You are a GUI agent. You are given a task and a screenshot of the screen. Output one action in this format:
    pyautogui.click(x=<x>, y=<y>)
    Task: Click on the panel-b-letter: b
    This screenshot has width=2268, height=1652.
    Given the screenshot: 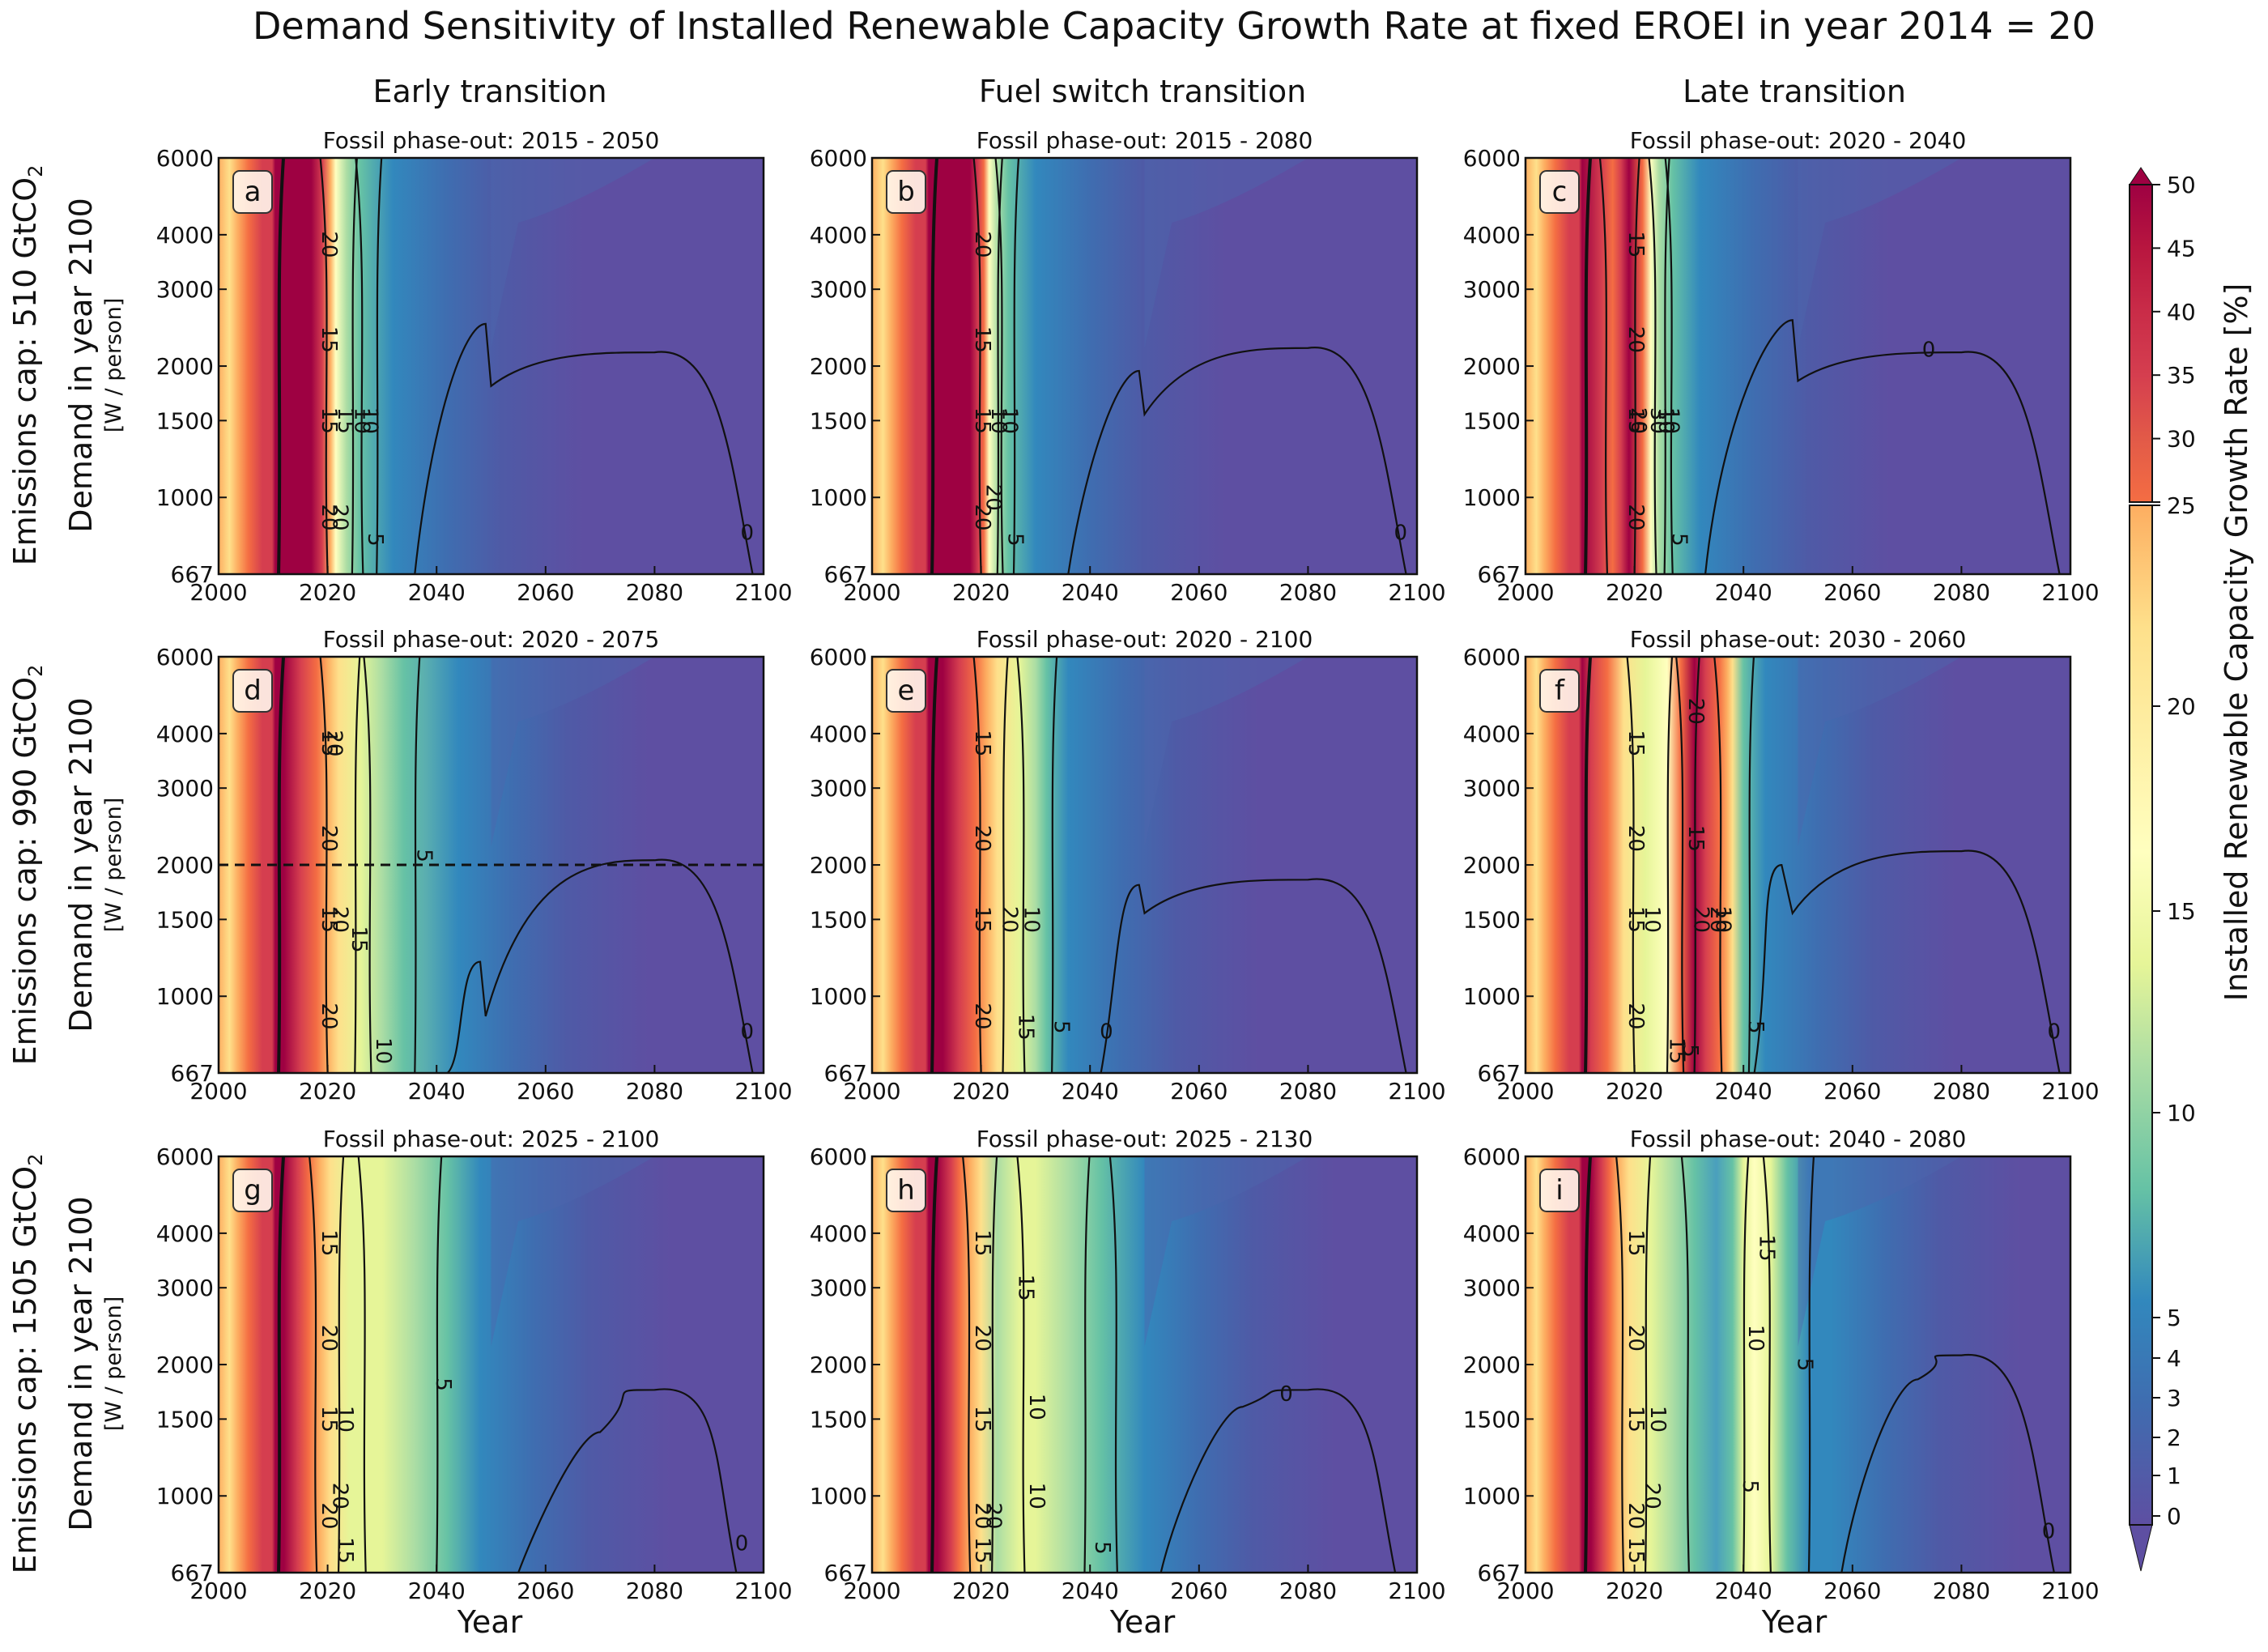 What is the action you would take?
    pyautogui.click(x=906, y=192)
    